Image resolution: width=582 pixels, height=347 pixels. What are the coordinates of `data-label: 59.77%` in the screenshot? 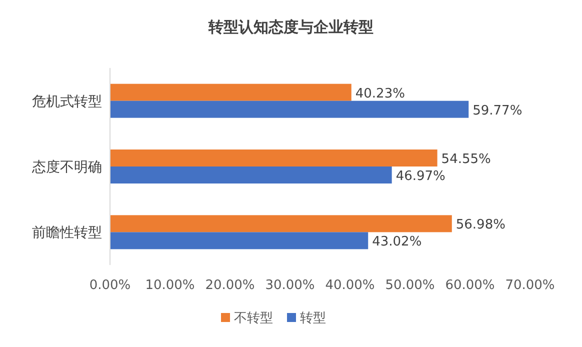 It's located at (497, 110).